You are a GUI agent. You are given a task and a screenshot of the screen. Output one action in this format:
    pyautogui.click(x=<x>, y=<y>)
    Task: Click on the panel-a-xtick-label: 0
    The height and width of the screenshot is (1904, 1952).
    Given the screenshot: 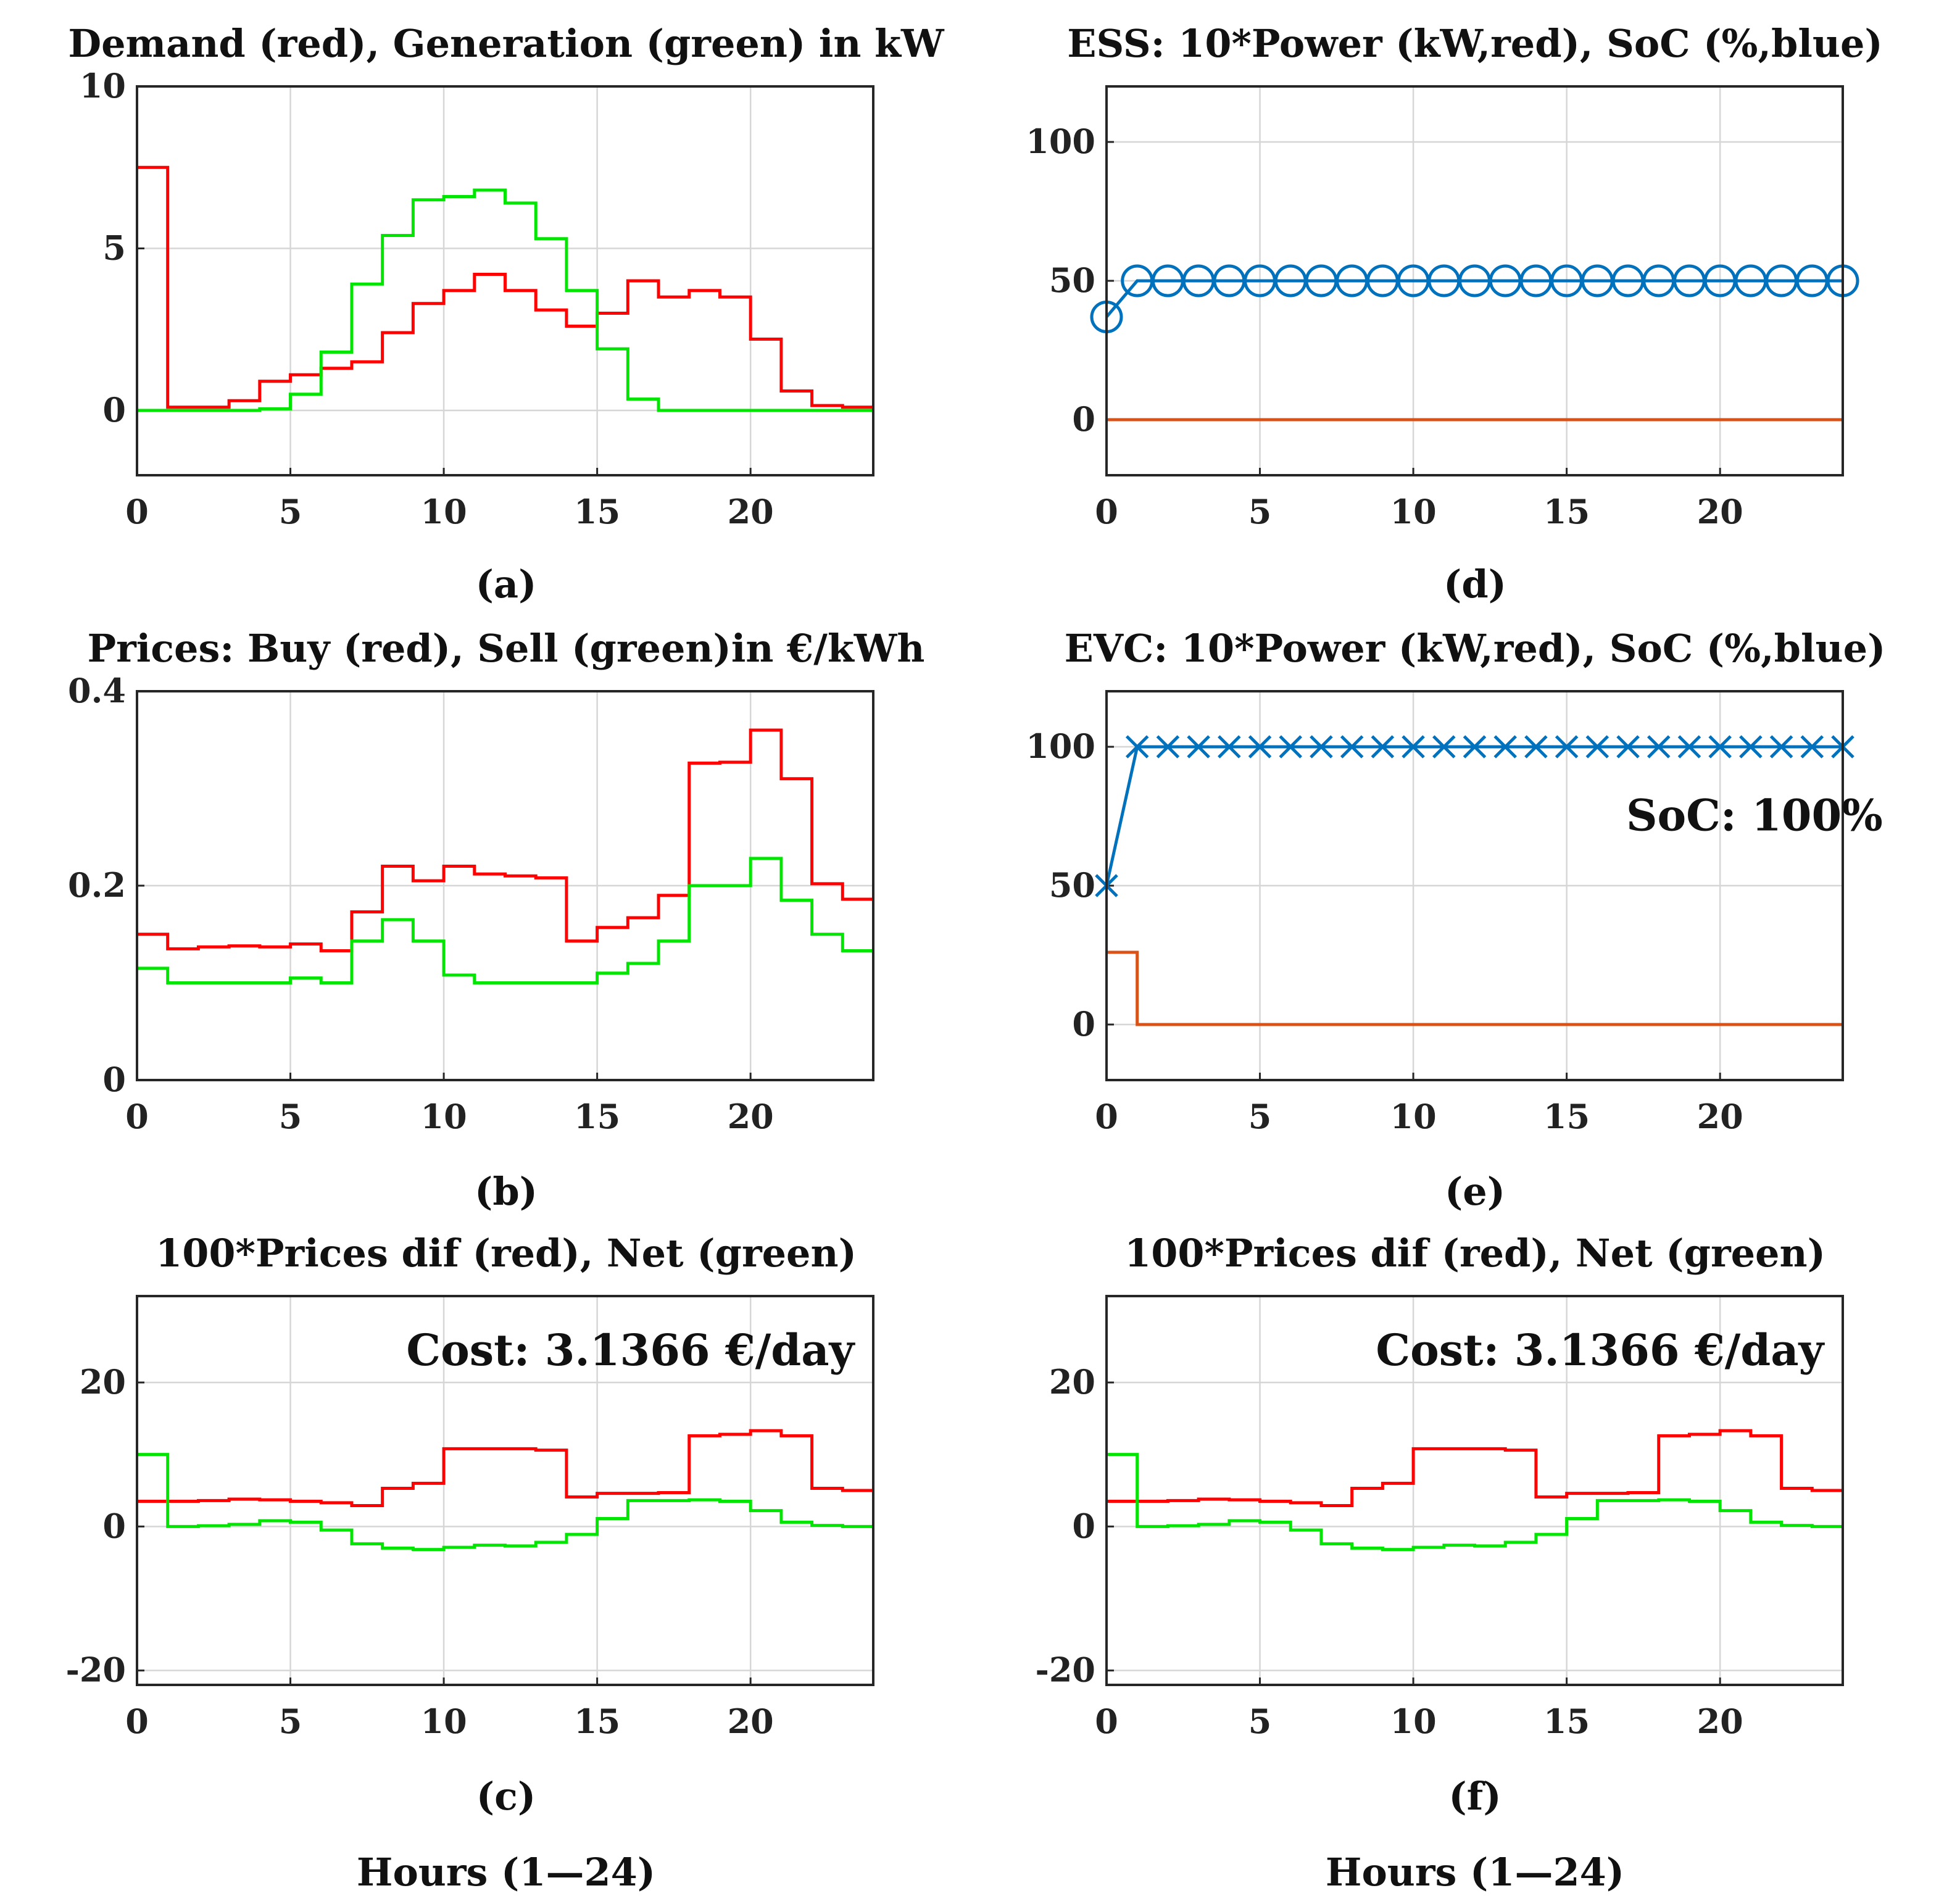 What is the action you would take?
    pyautogui.click(x=137, y=512)
    